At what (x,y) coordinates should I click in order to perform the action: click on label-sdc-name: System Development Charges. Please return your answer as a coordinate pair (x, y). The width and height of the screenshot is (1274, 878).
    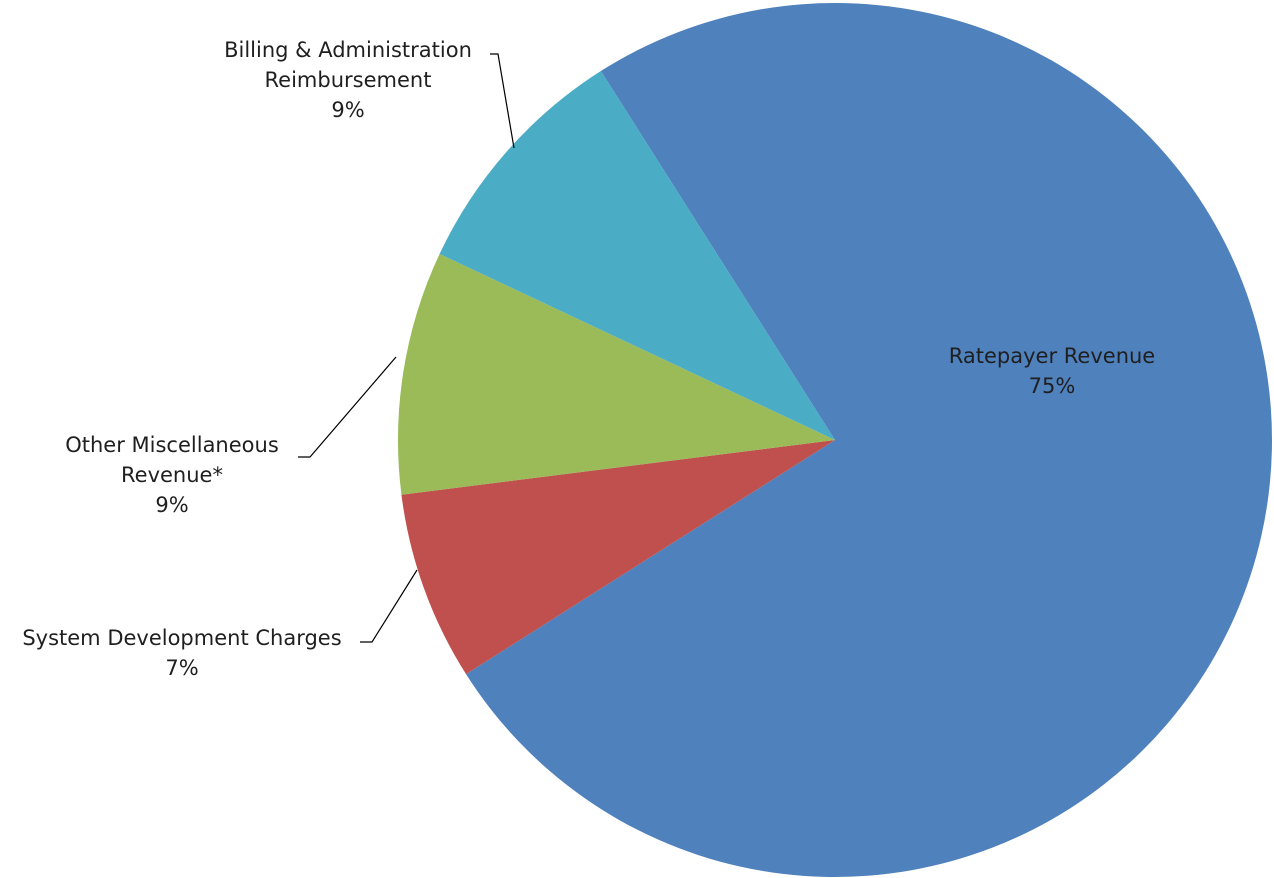
    Looking at the image, I should click on (181, 638).